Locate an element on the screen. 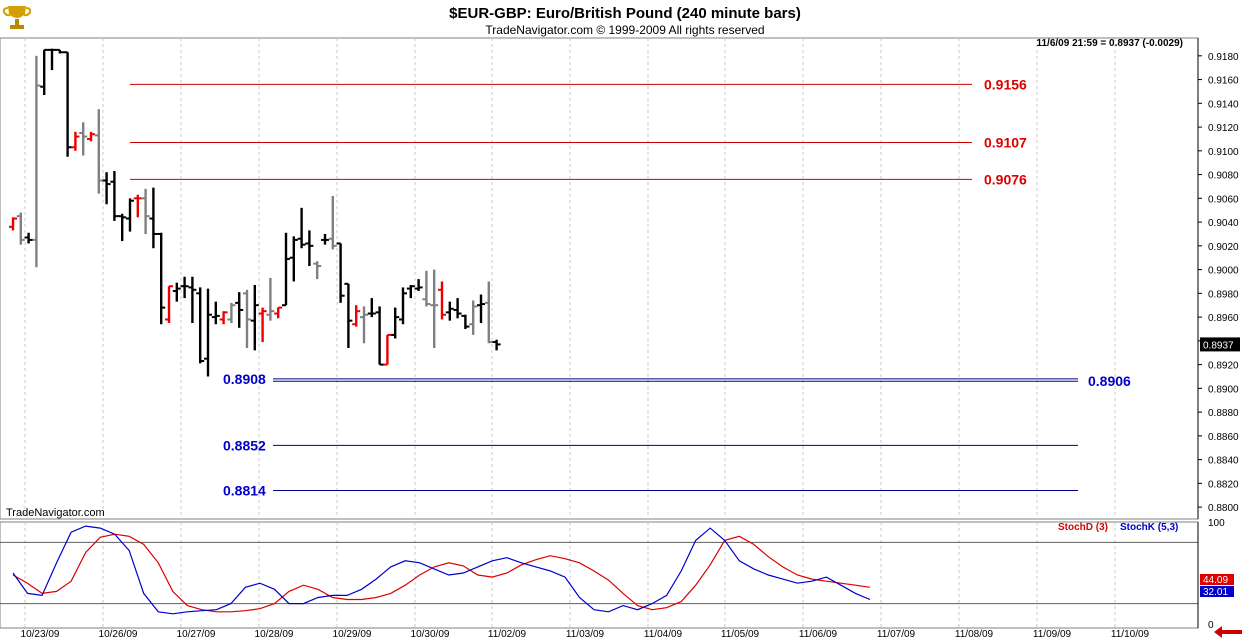 Image resolution: width=1250 pixels, height=643 pixels. last-price-label: 0.8937 is located at coordinates (1218, 345).